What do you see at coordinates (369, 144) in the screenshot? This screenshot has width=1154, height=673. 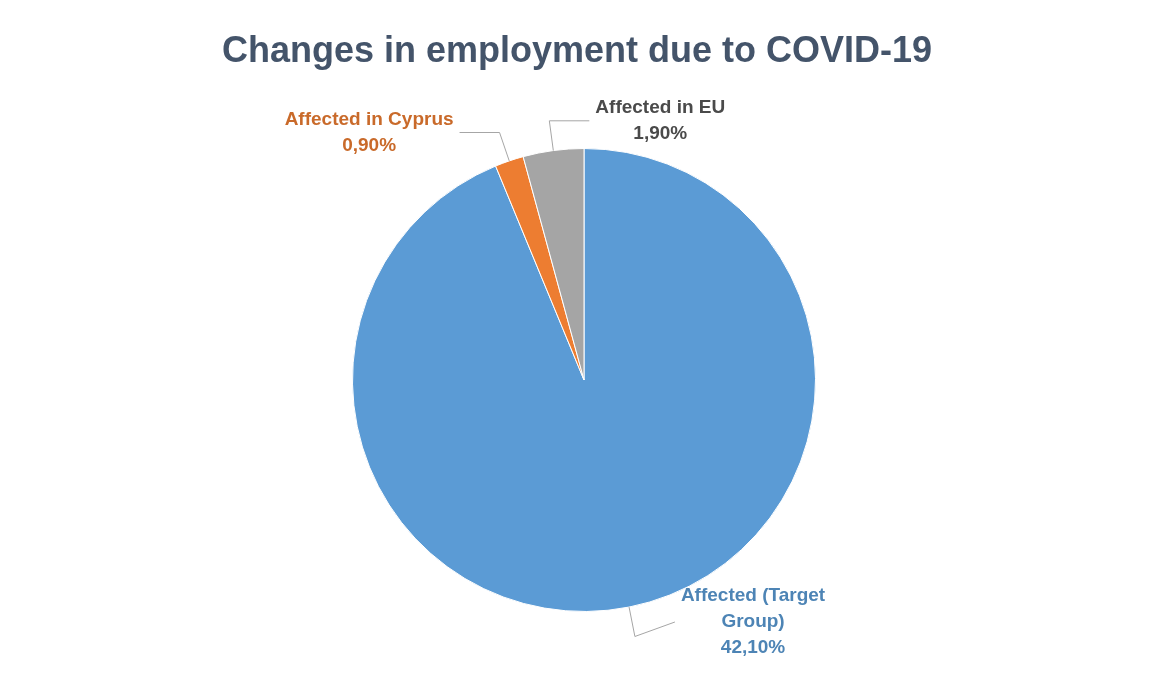 I see `data-label: 0,90%` at bounding box center [369, 144].